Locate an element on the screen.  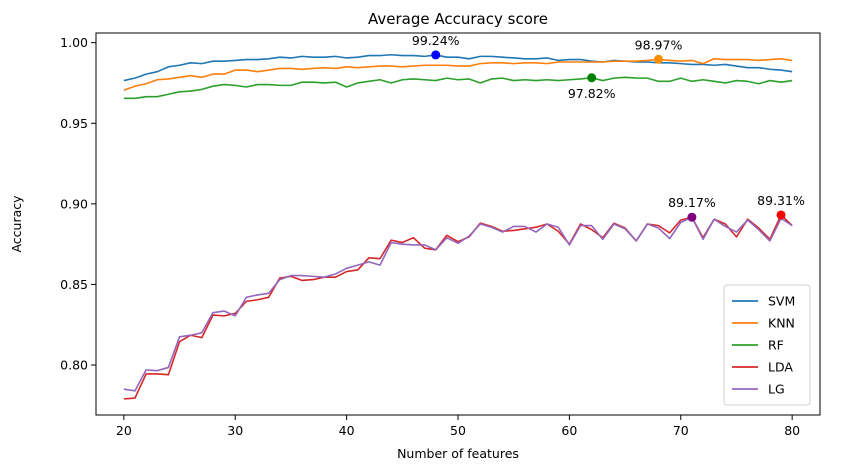
y-tick-label: 0.85 is located at coordinates (74, 284).